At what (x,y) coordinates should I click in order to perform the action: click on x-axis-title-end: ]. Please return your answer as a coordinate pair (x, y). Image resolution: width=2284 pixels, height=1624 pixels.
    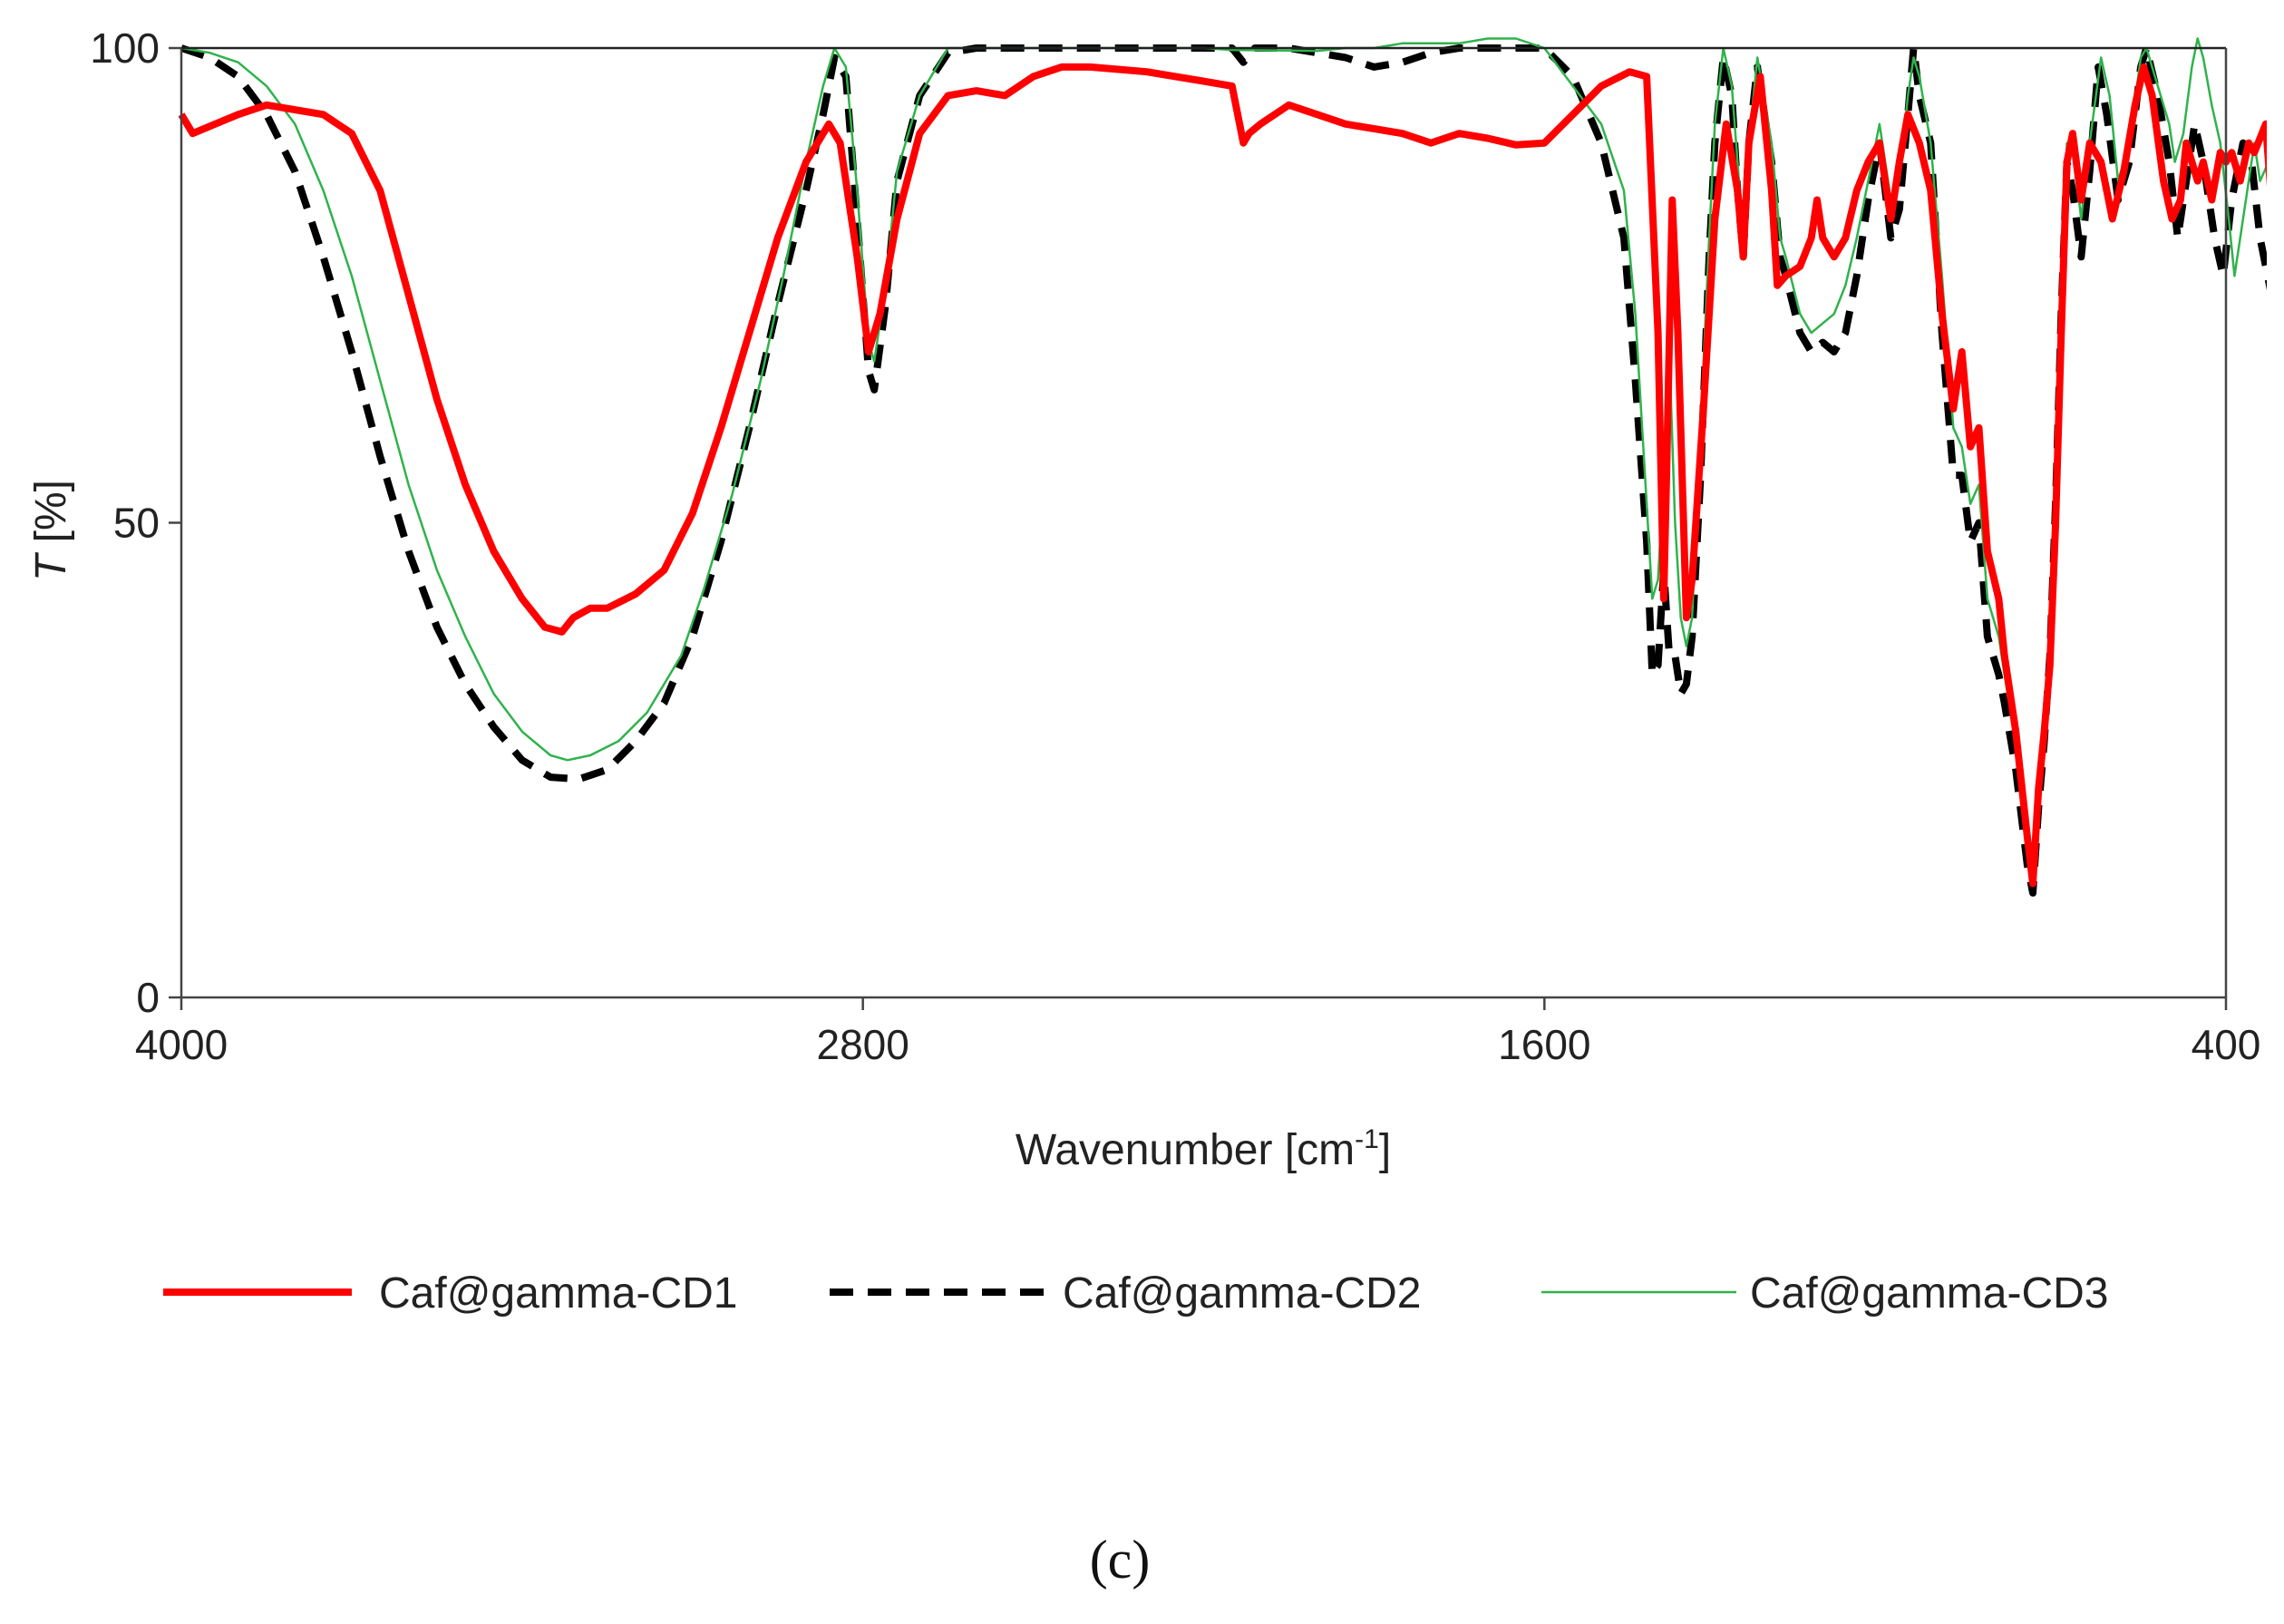
    Looking at the image, I should click on (1385, 1150).